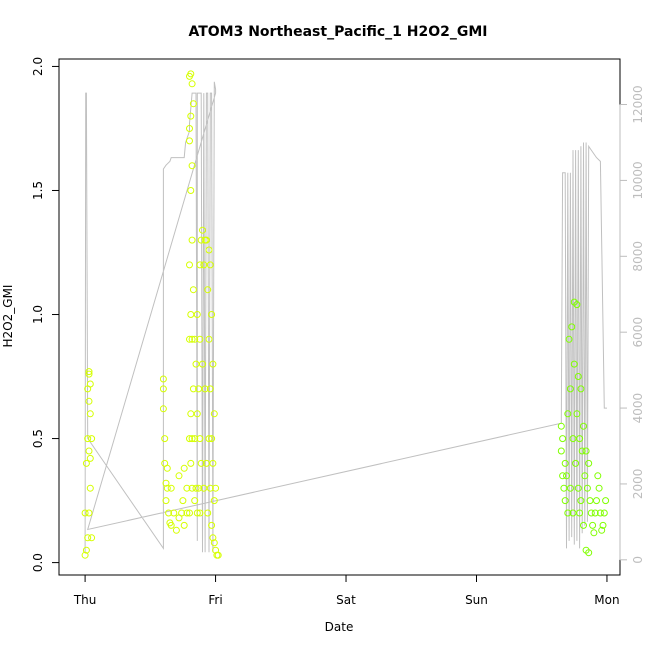 The height and width of the screenshot is (650, 650). I want to click on x-tick-label: Mon, so click(606, 600).